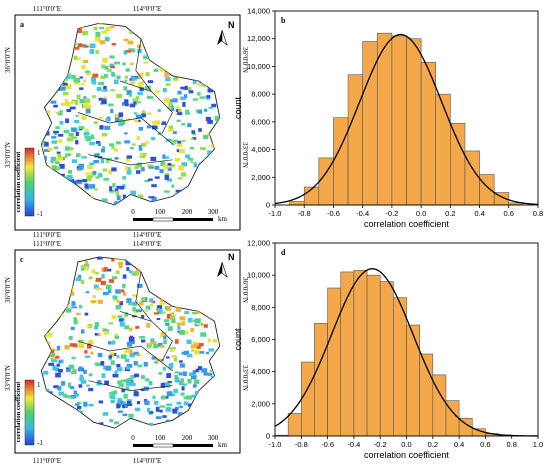 The width and height of the screenshot is (550, 467). What do you see at coordinates (258, 11) in the screenshot?
I see `y-tick-label: 14,000` at bounding box center [258, 11].